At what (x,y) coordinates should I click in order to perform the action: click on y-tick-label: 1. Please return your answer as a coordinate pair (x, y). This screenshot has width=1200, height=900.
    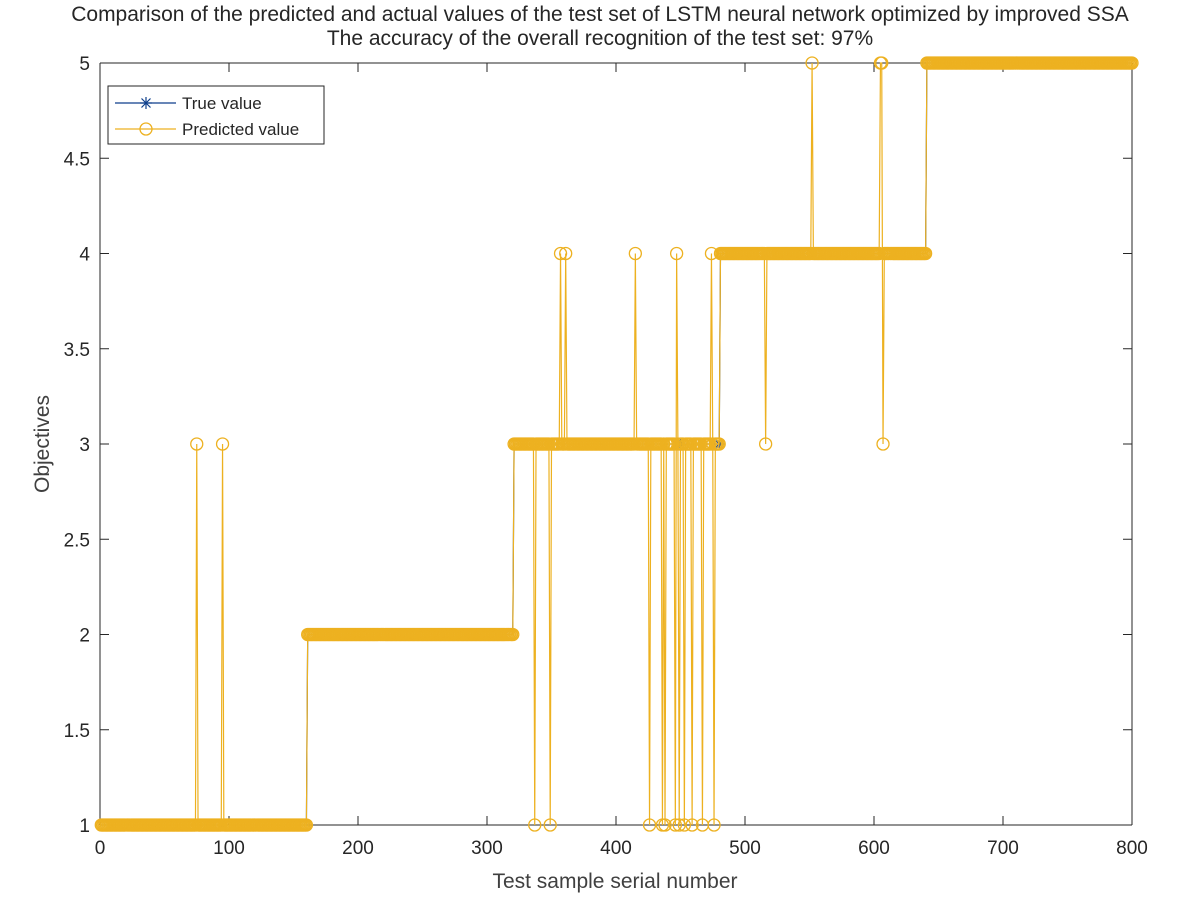
    Looking at the image, I should click on (84, 826).